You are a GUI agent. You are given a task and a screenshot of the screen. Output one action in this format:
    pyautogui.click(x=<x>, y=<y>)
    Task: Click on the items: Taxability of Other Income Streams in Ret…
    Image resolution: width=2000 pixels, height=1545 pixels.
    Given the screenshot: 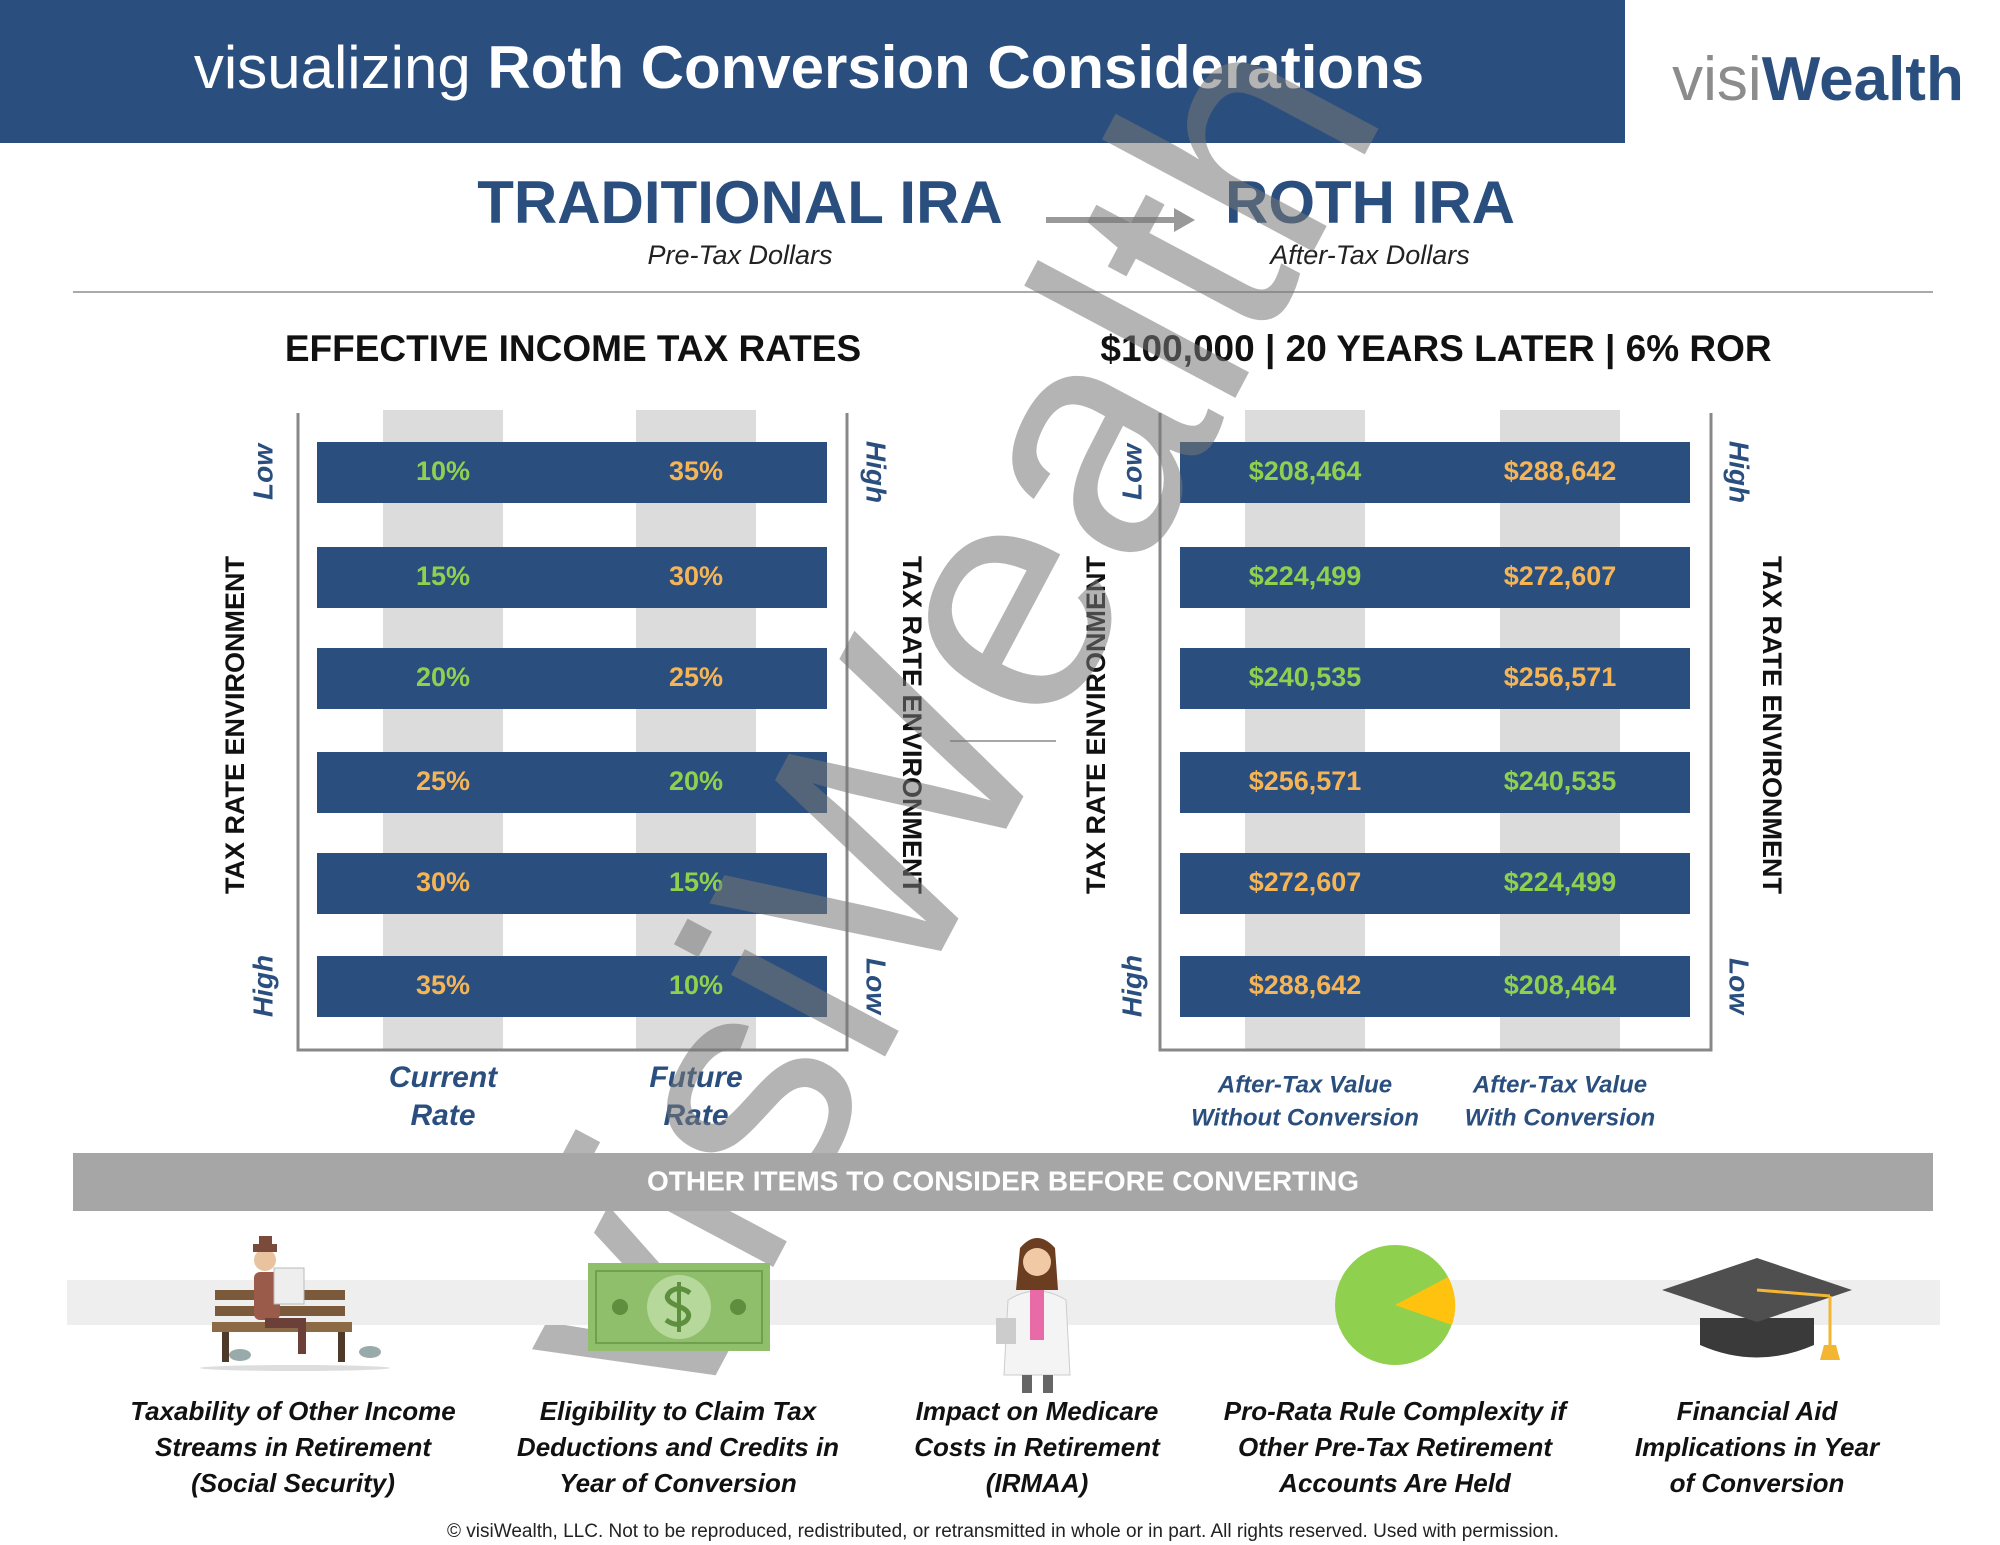 What is the action you would take?
    pyautogui.click(x=1005, y=1447)
    